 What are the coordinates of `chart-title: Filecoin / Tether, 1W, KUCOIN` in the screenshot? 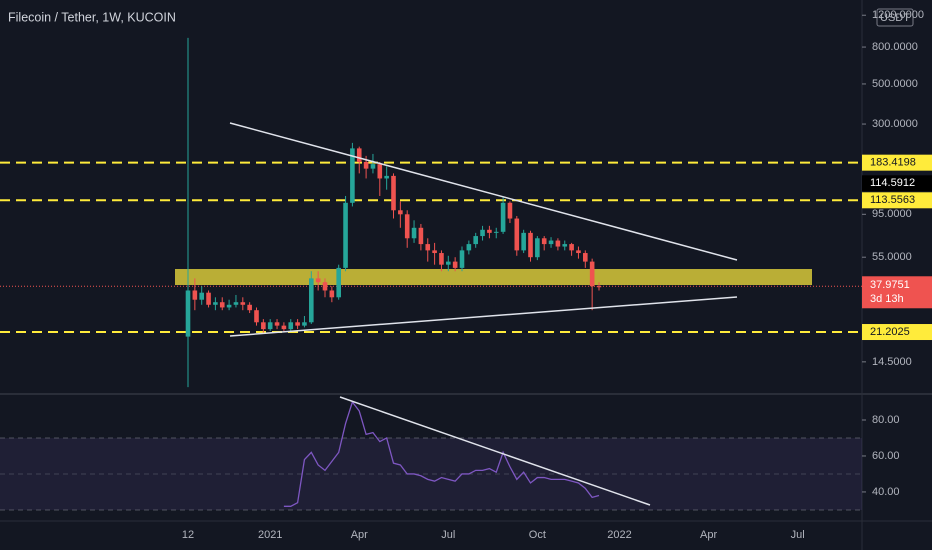 It's located at (92, 17).